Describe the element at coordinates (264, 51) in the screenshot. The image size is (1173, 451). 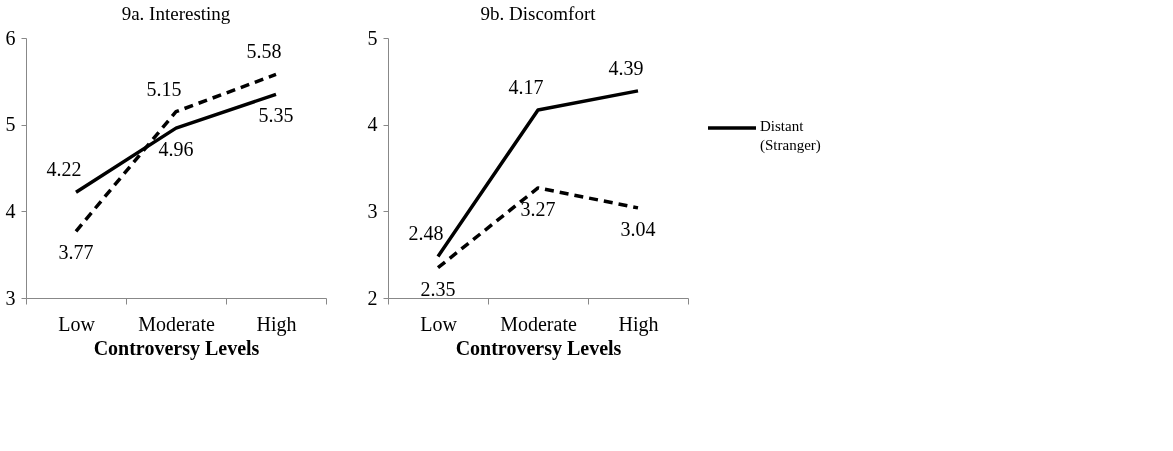
I see `data-label: 5.58` at that location.